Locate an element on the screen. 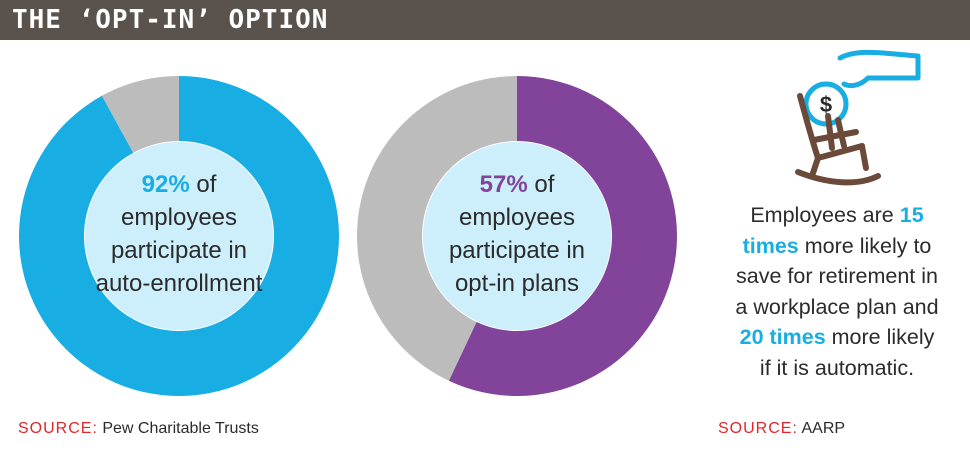 The height and width of the screenshot is (455, 970). piggy-bank-rocking-chair-icon: $ is located at coordinates (858, 117).